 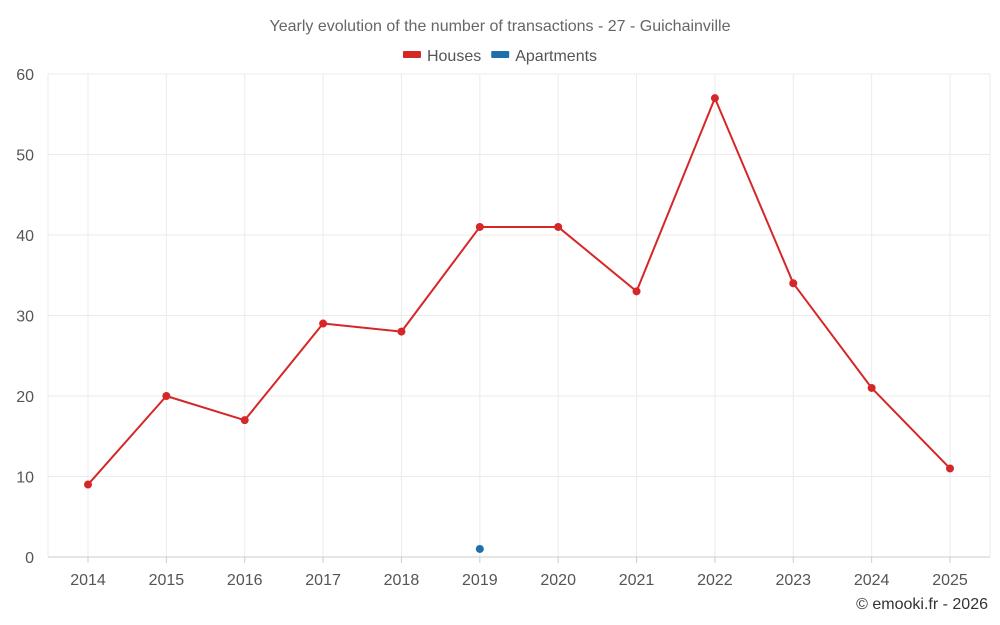 I want to click on legend-label-houses: Houses, so click(x=454, y=56).